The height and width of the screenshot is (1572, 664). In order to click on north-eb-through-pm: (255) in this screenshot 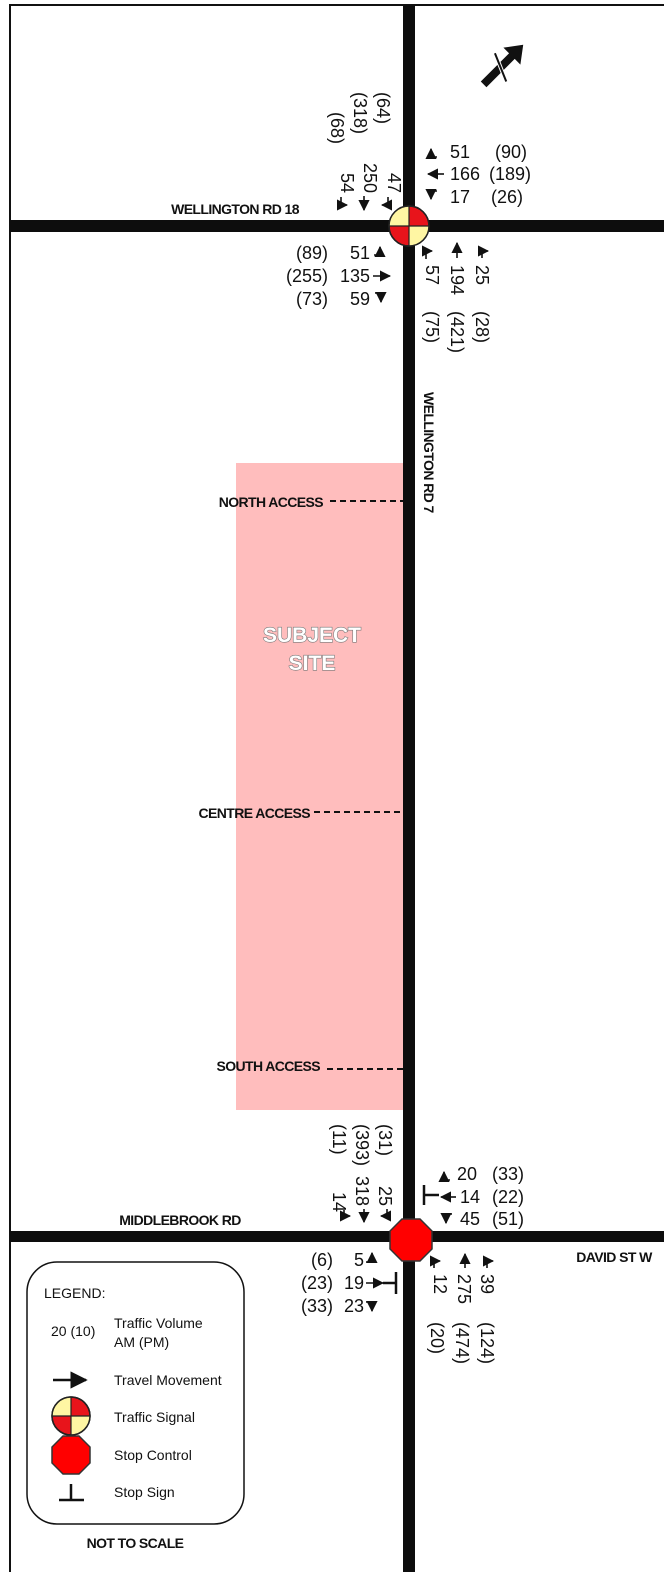, I will do `click(307, 276)`.